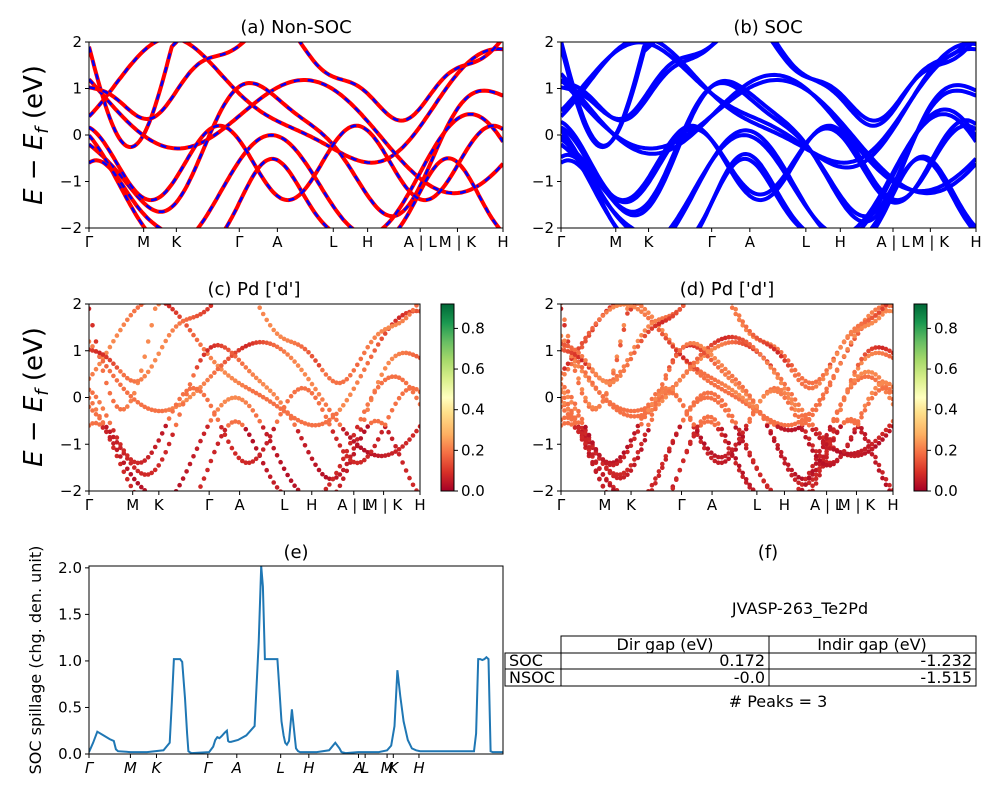 Image resolution: width=1000 pixels, height=800 pixels. I want to click on b-ytick-label: −2, so click(543, 228).